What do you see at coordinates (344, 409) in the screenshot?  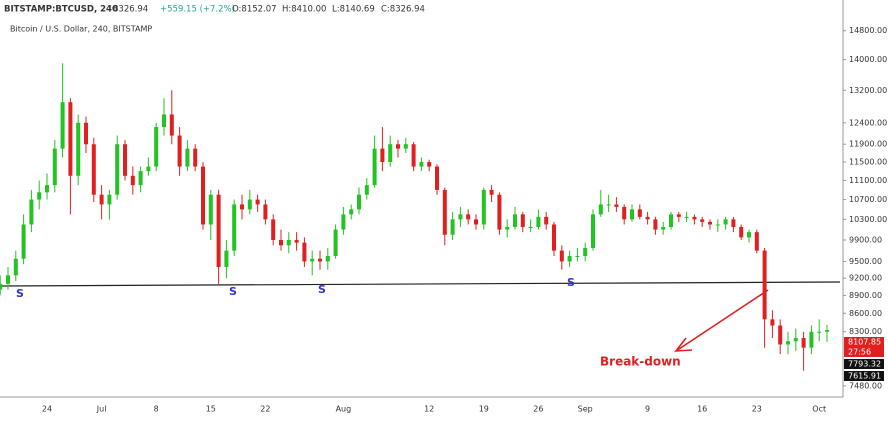 I see `x-tick-label: Aug` at bounding box center [344, 409].